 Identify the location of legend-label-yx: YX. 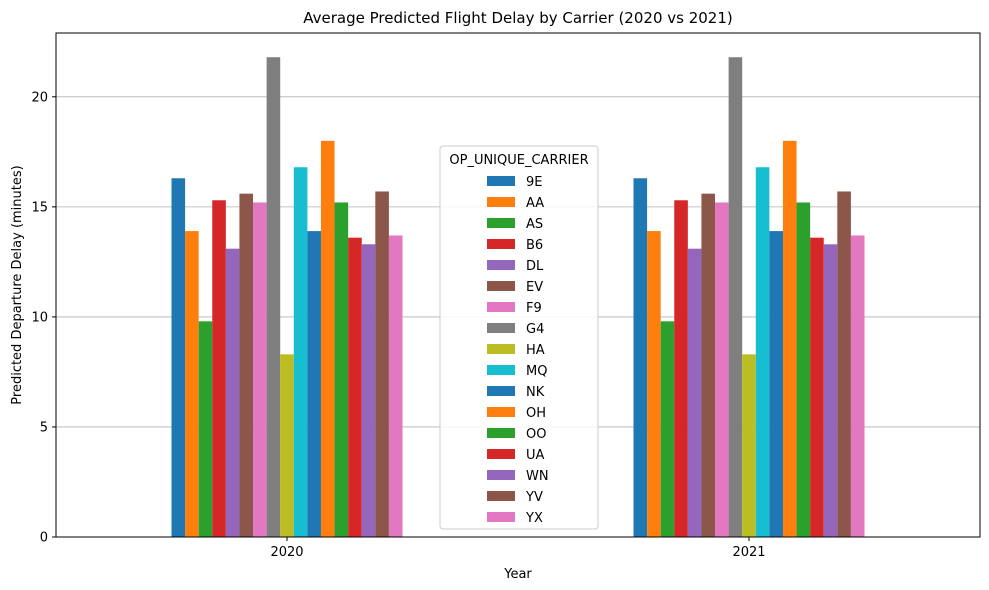
(534, 518).